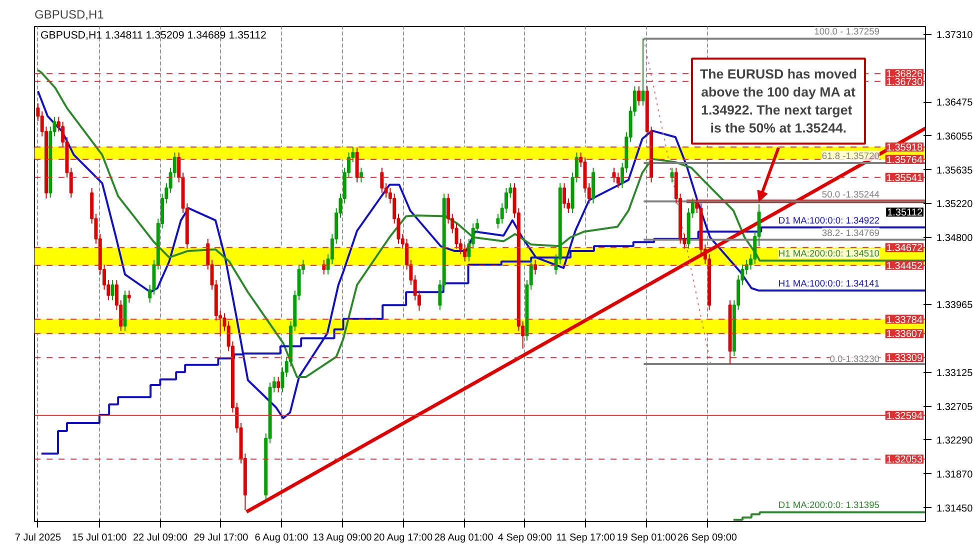 This screenshot has height=546, width=975. I want to click on y-tick-label: 1.36055, so click(955, 136).